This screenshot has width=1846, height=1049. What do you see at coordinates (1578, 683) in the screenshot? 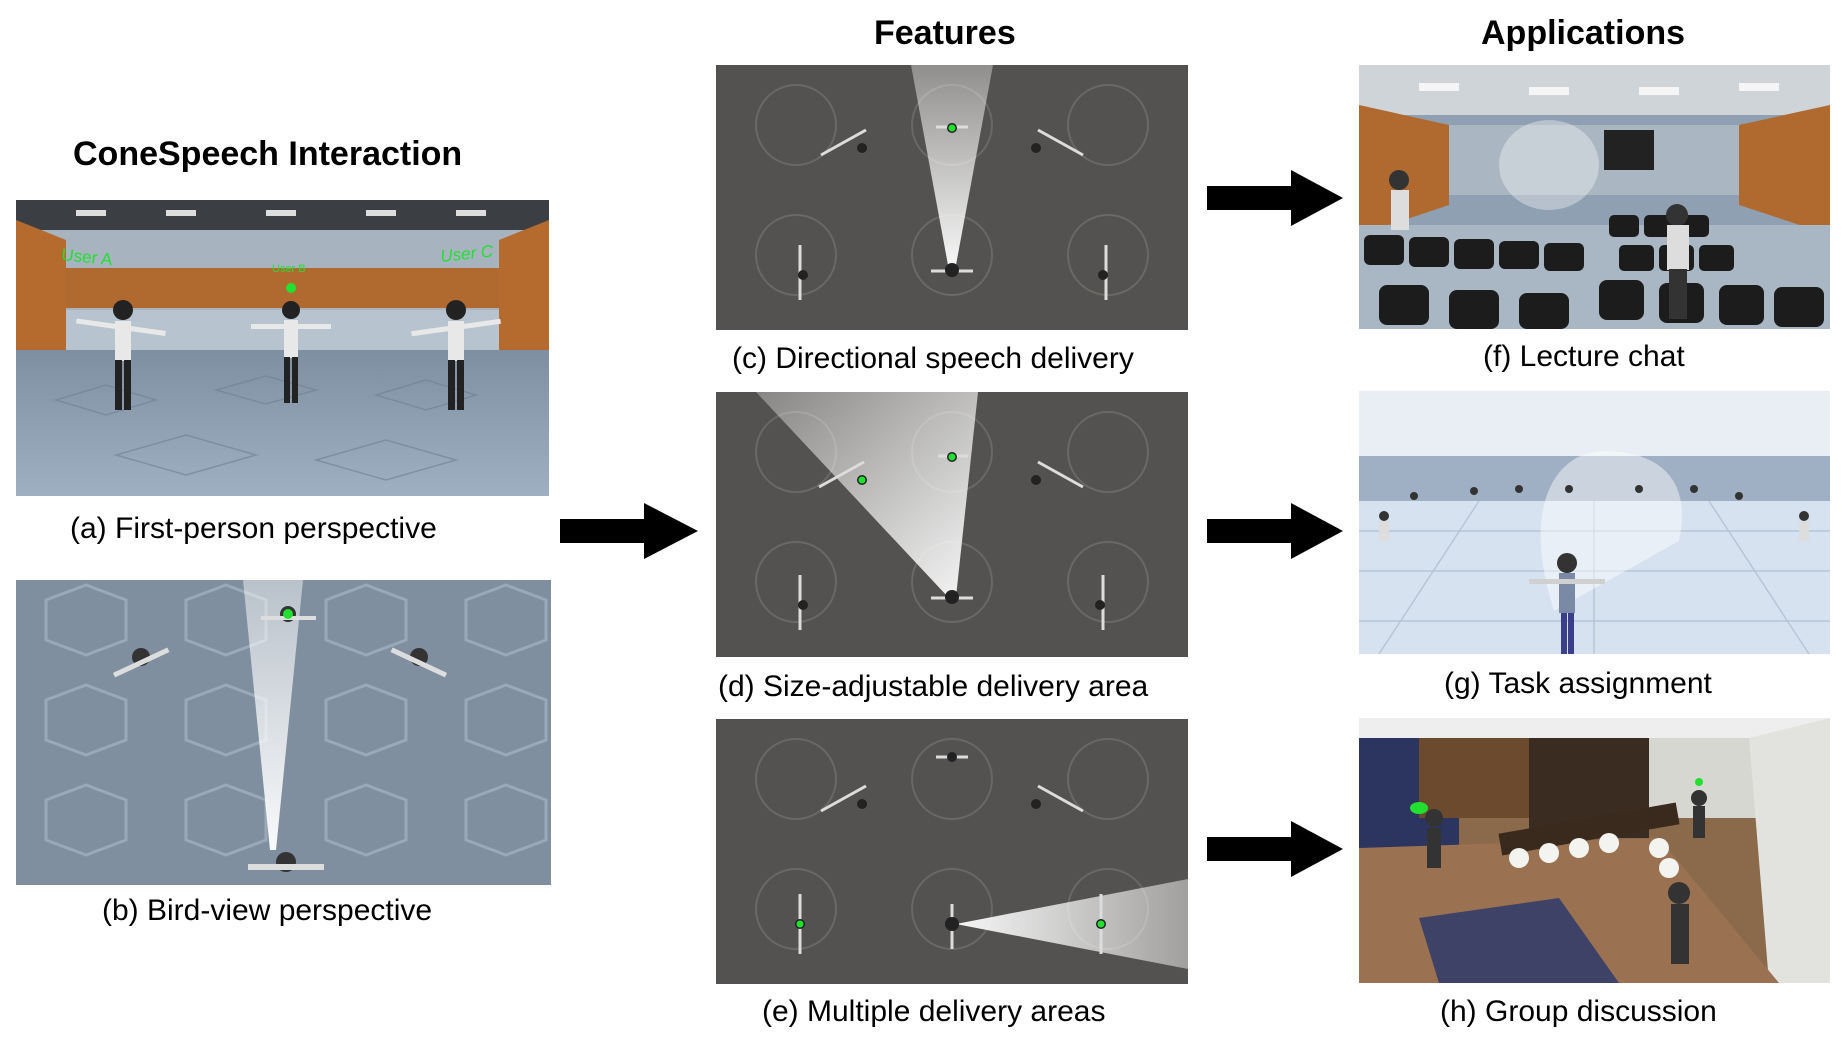
I see `caption-g: (g) Task assignment` at bounding box center [1578, 683].